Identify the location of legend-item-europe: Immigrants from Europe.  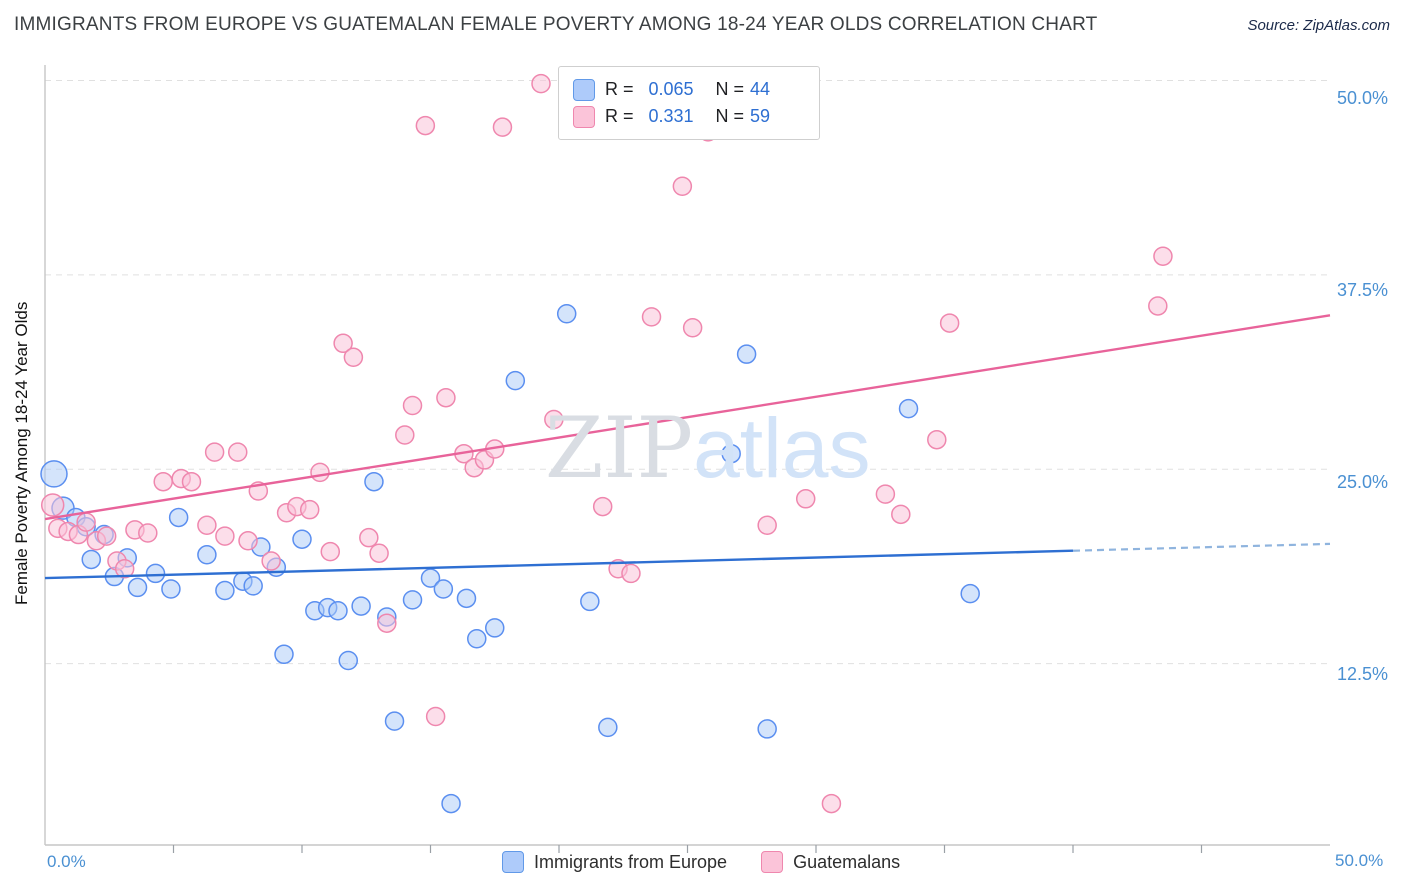
(614, 862).